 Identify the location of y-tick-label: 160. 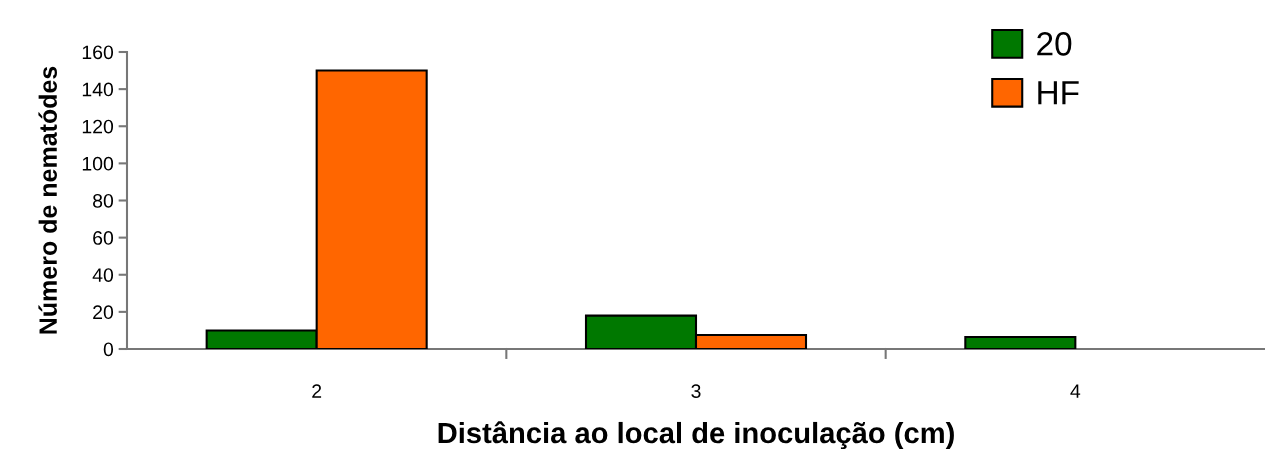
(98, 52).